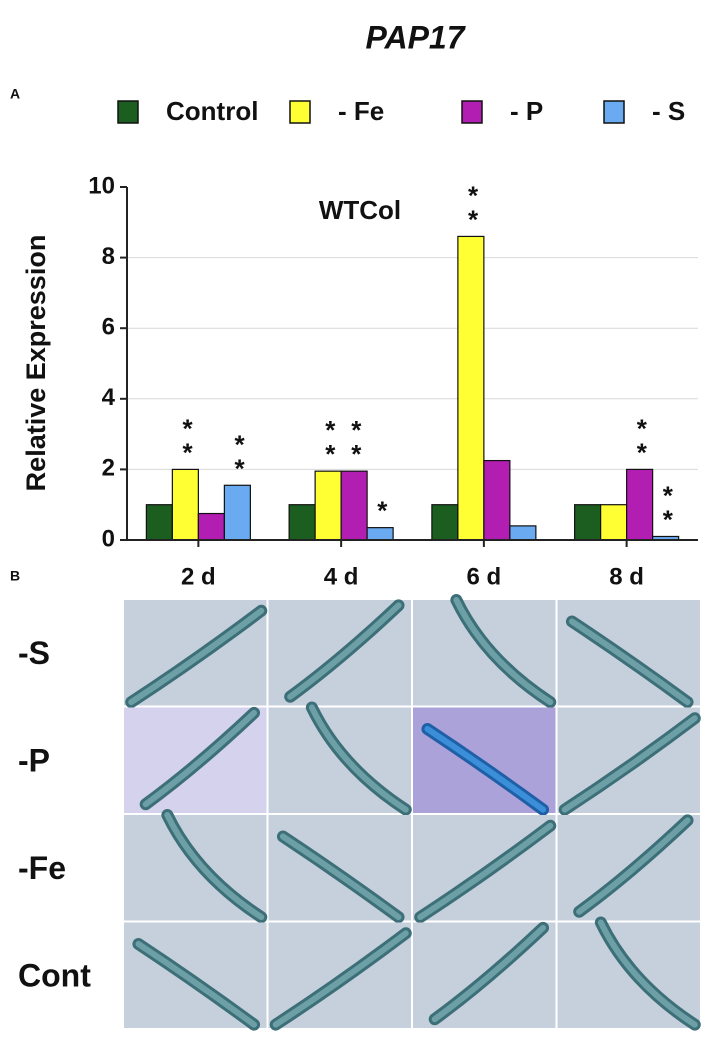 Image resolution: width=708 pixels, height=1038 pixels. Describe the element at coordinates (212, 111) in the screenshot. I see `legend-label: Control` at that location.